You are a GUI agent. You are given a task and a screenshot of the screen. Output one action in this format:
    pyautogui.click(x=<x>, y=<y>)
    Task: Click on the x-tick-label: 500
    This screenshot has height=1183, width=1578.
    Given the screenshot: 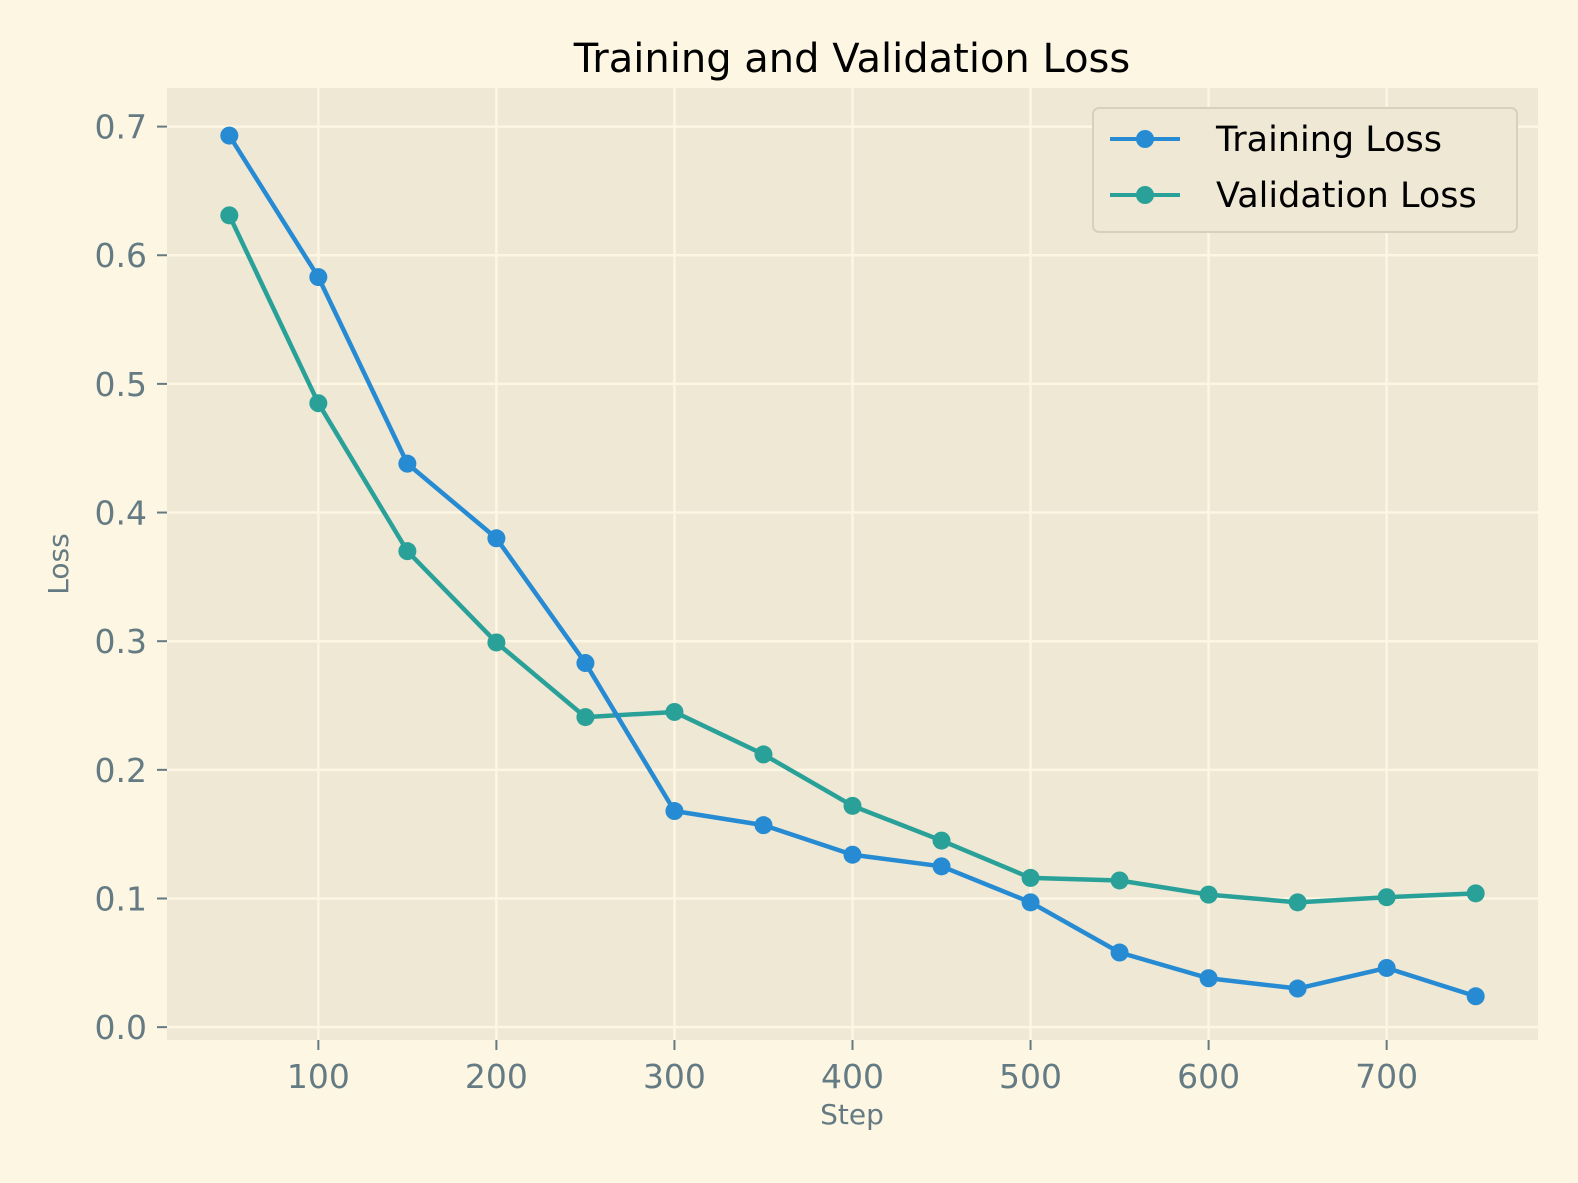 What is the action you would take?
    pyautogui.click(x=1030, y=1076)
    